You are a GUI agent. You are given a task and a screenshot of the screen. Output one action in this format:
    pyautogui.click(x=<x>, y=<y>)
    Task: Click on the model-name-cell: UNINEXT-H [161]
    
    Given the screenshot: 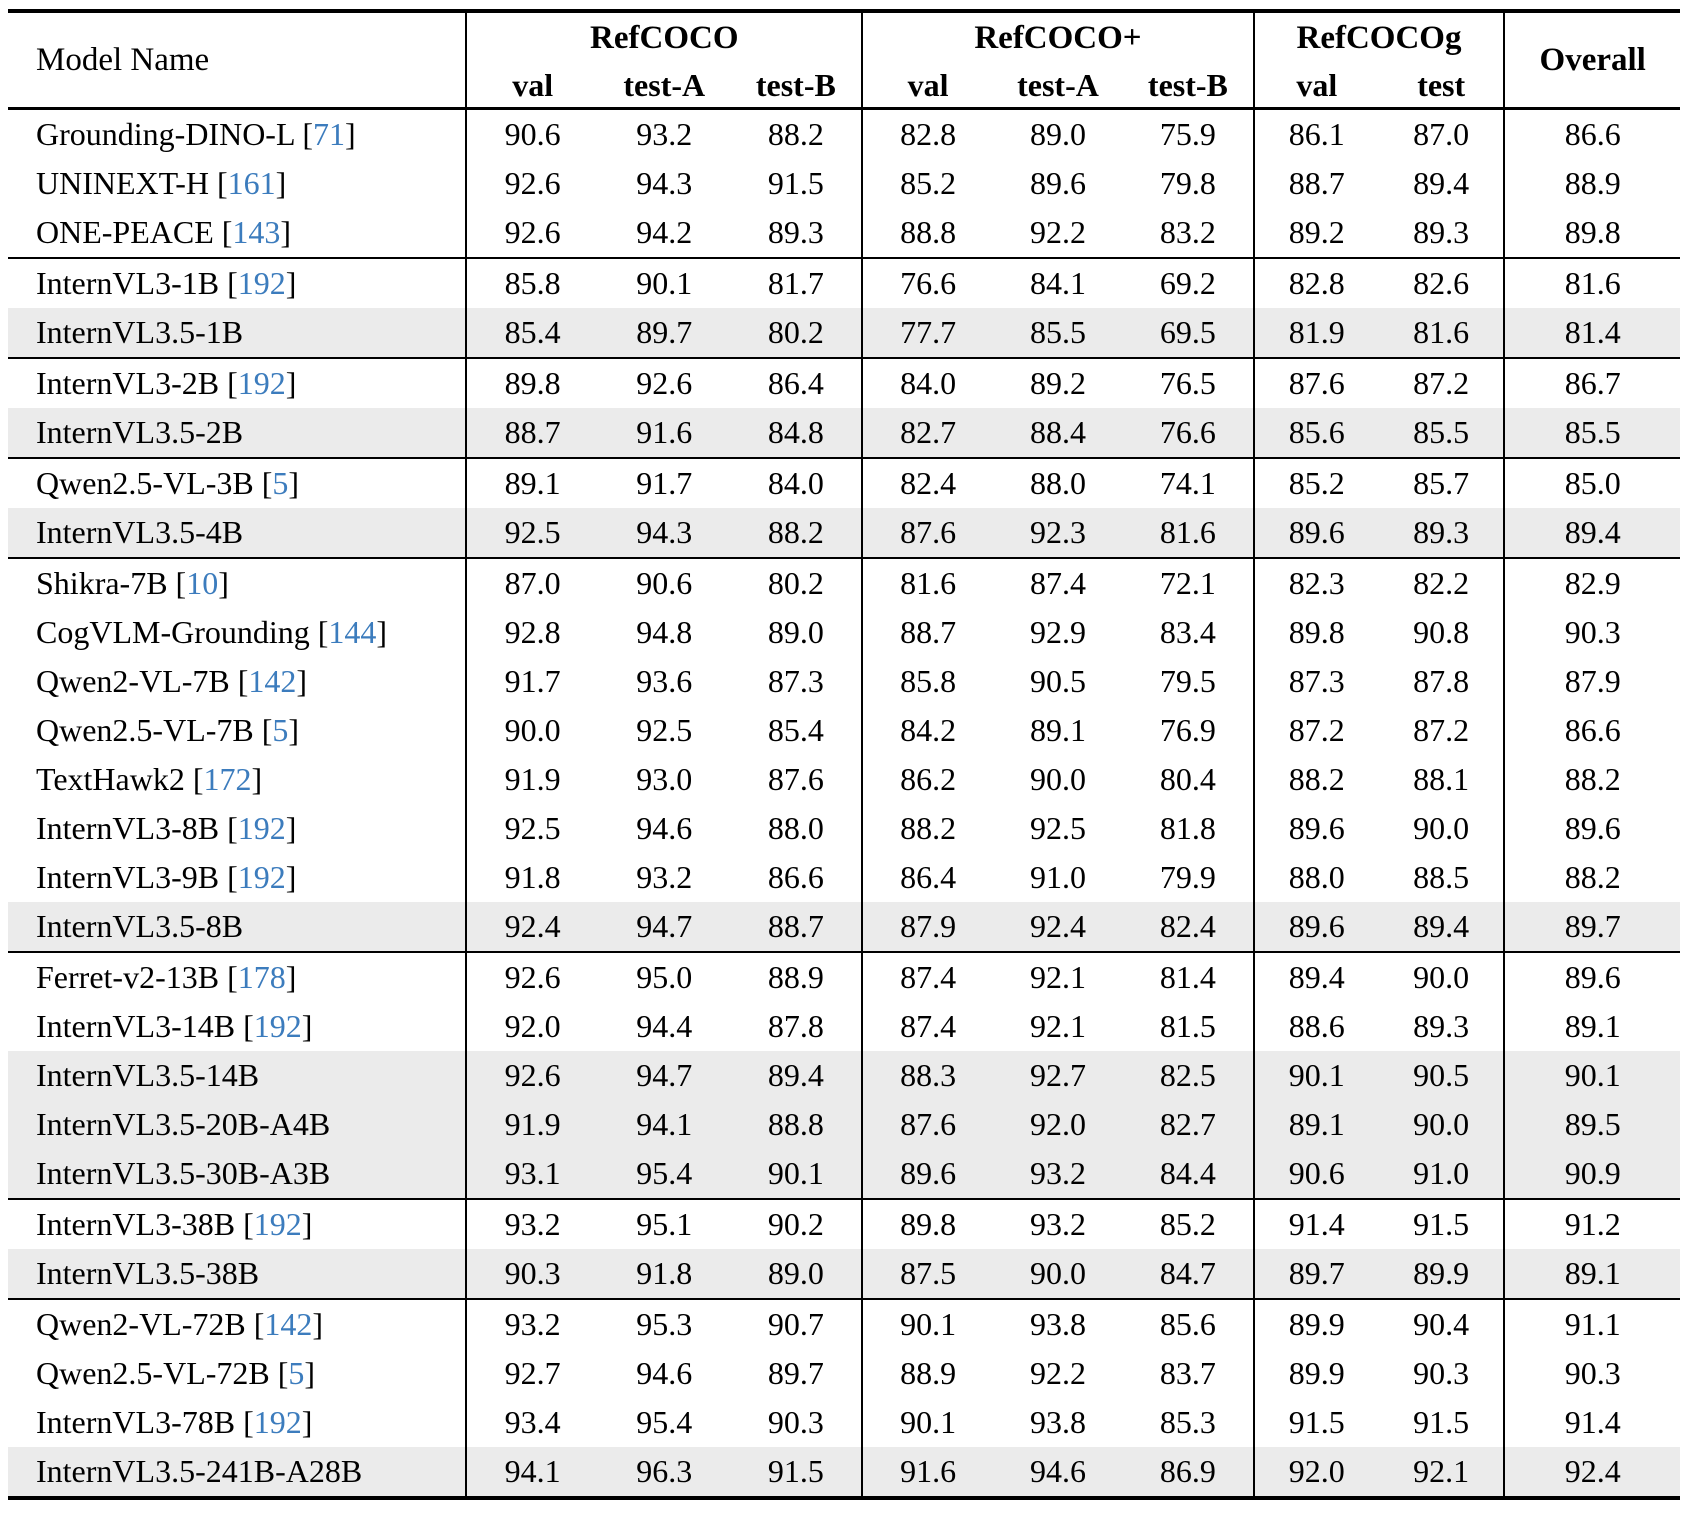 What is the action you would take?
    pyautogui.click(x=238, y=183)
    